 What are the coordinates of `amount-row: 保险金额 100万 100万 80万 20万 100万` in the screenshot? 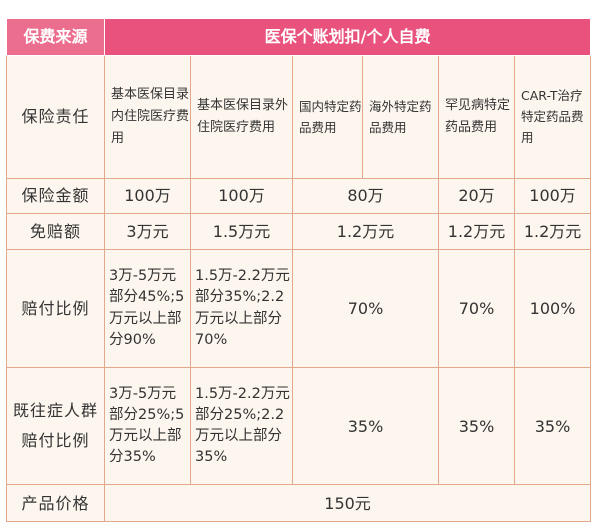 It's located at (299, 196).